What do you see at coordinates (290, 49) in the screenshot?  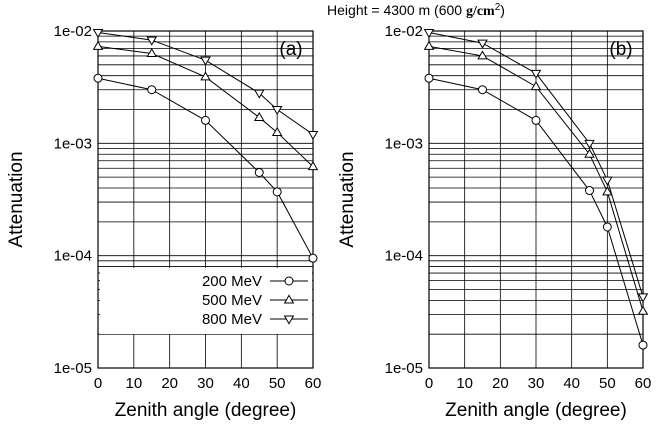 I see `panel-label: (a)` at bounding box center [290, 49].